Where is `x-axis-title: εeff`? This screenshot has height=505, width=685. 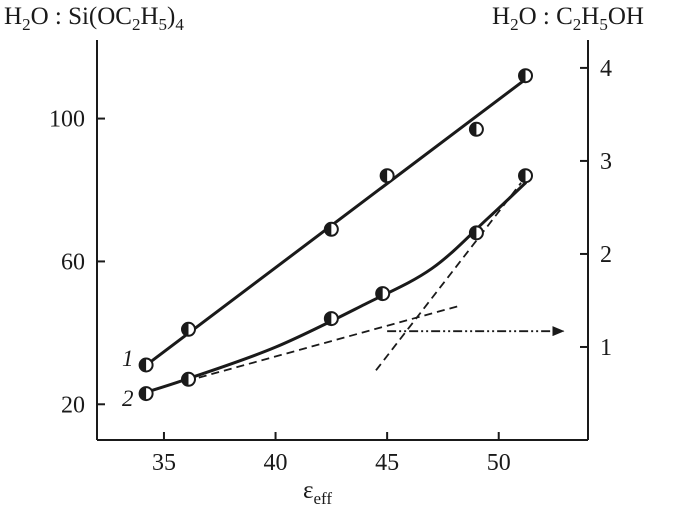
x-axis-title: εeff is located at coordinates (317, 491).